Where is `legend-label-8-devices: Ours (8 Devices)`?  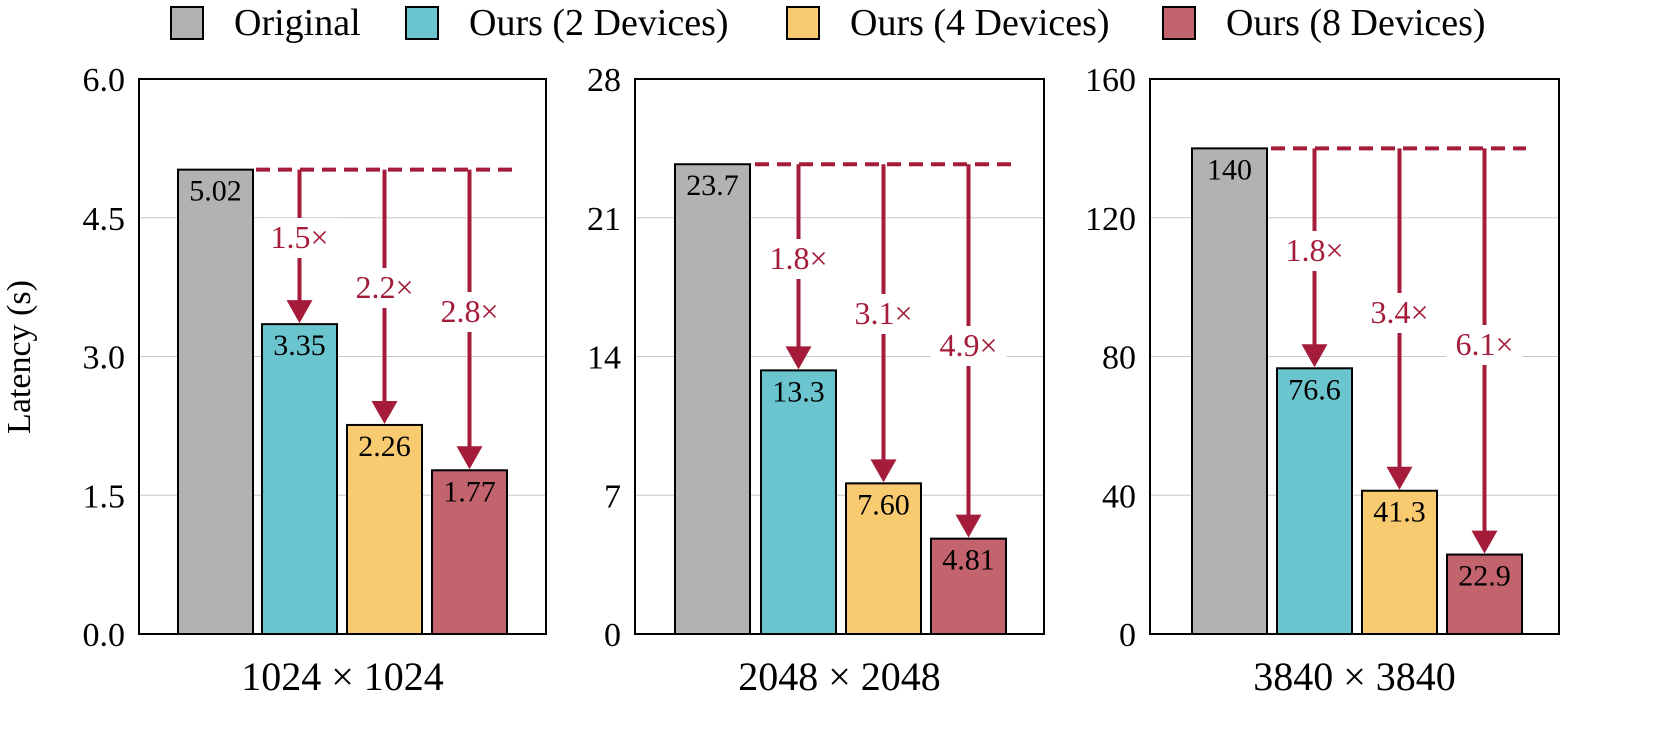 legend-label-8-devices: Ours (8 Devices) is located at coordinates (1356, 23).